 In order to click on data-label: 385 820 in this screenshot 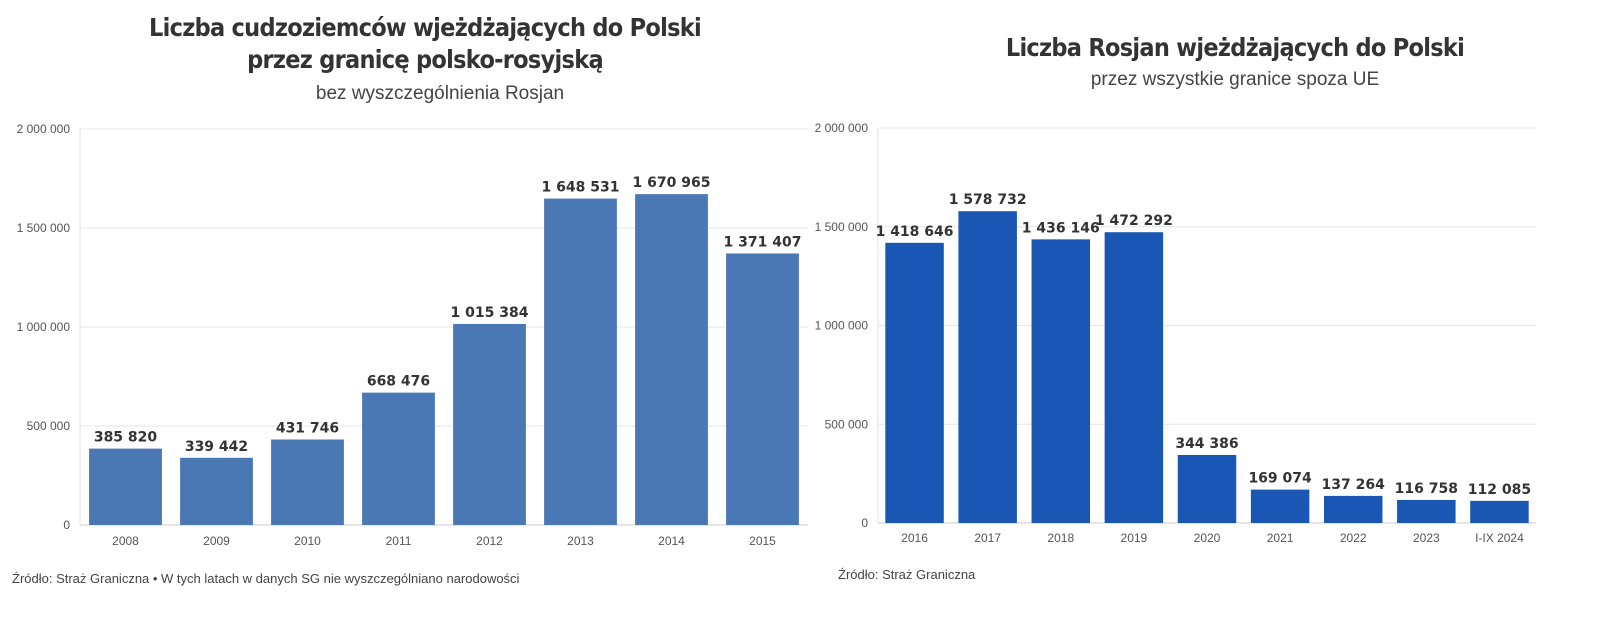, I will do `click(126, 438)`.